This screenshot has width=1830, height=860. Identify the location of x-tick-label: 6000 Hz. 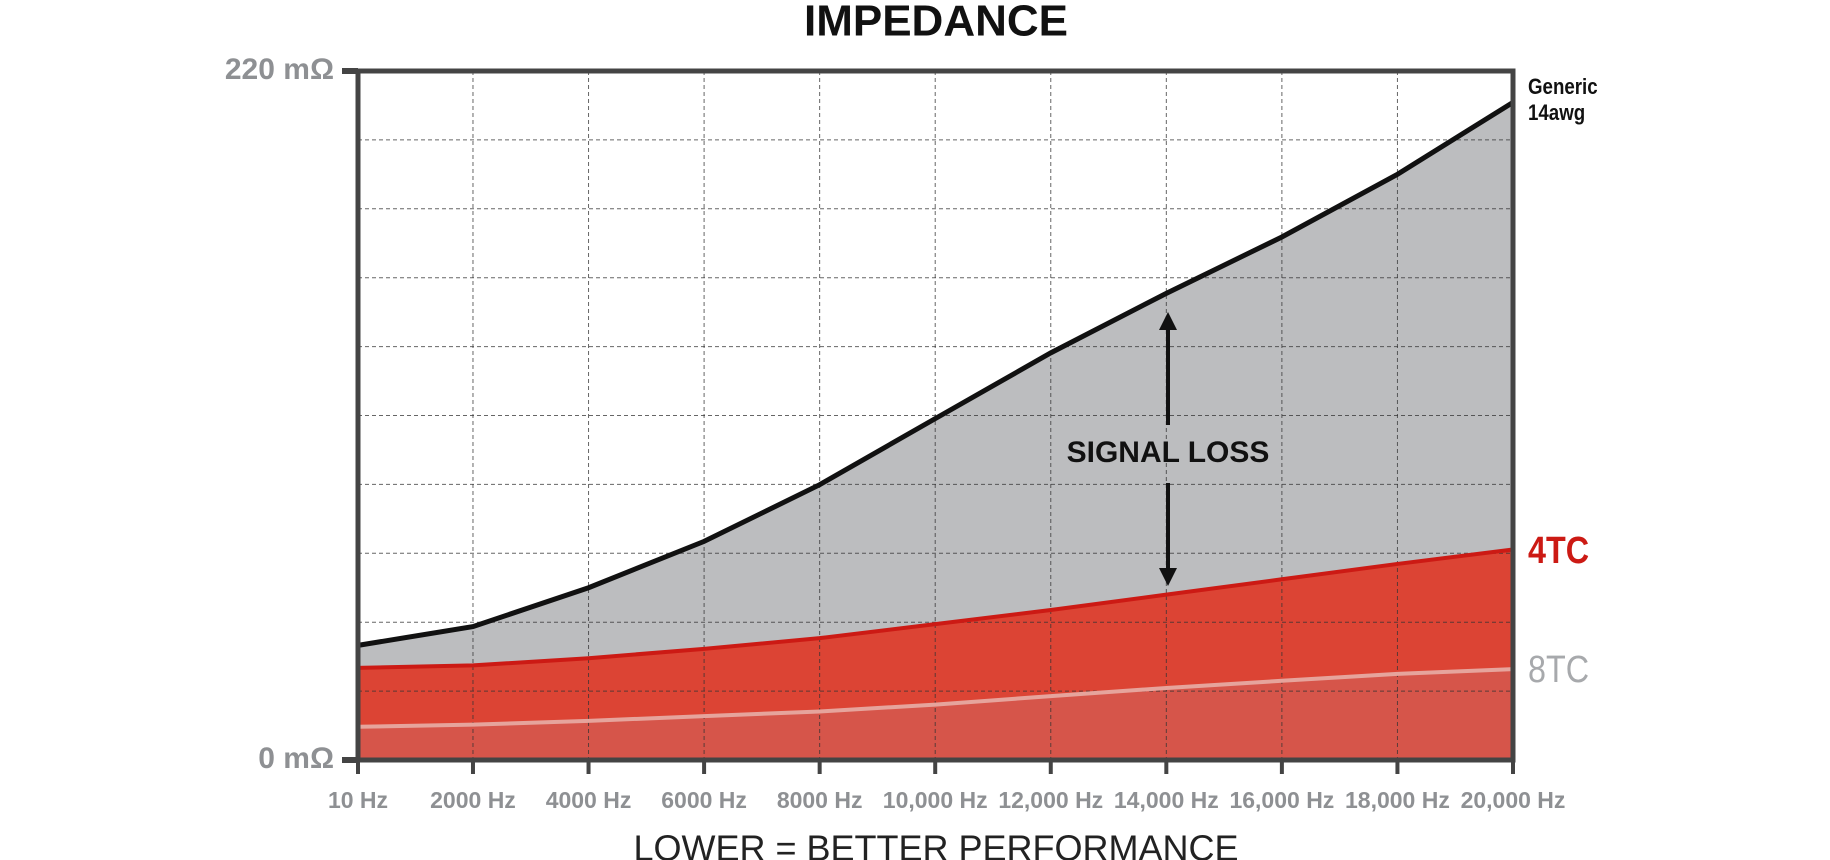
(704, 800).